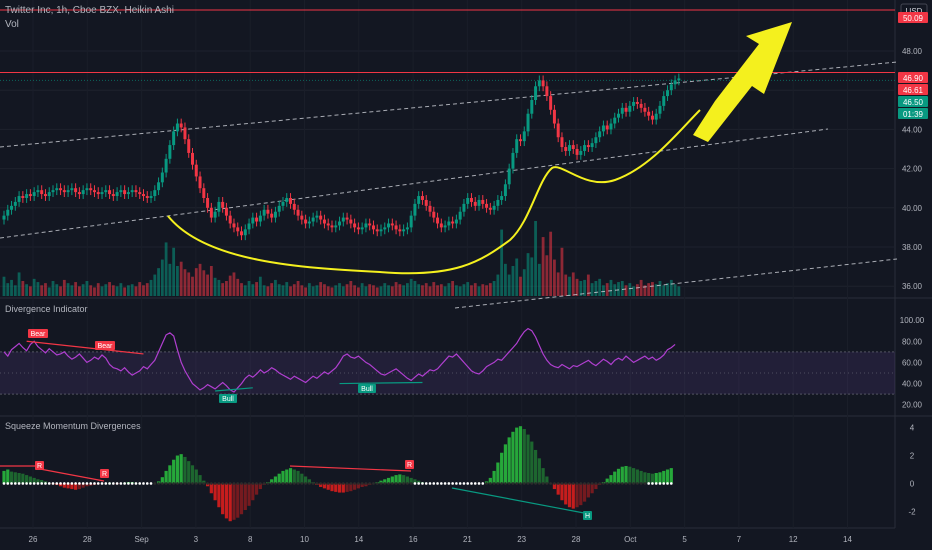 The width and height of the screenshot is (932, 550). Describe the element at coordinates (913, 18) in the screenshot. I see `price-badge-label: 50.09` at that location.